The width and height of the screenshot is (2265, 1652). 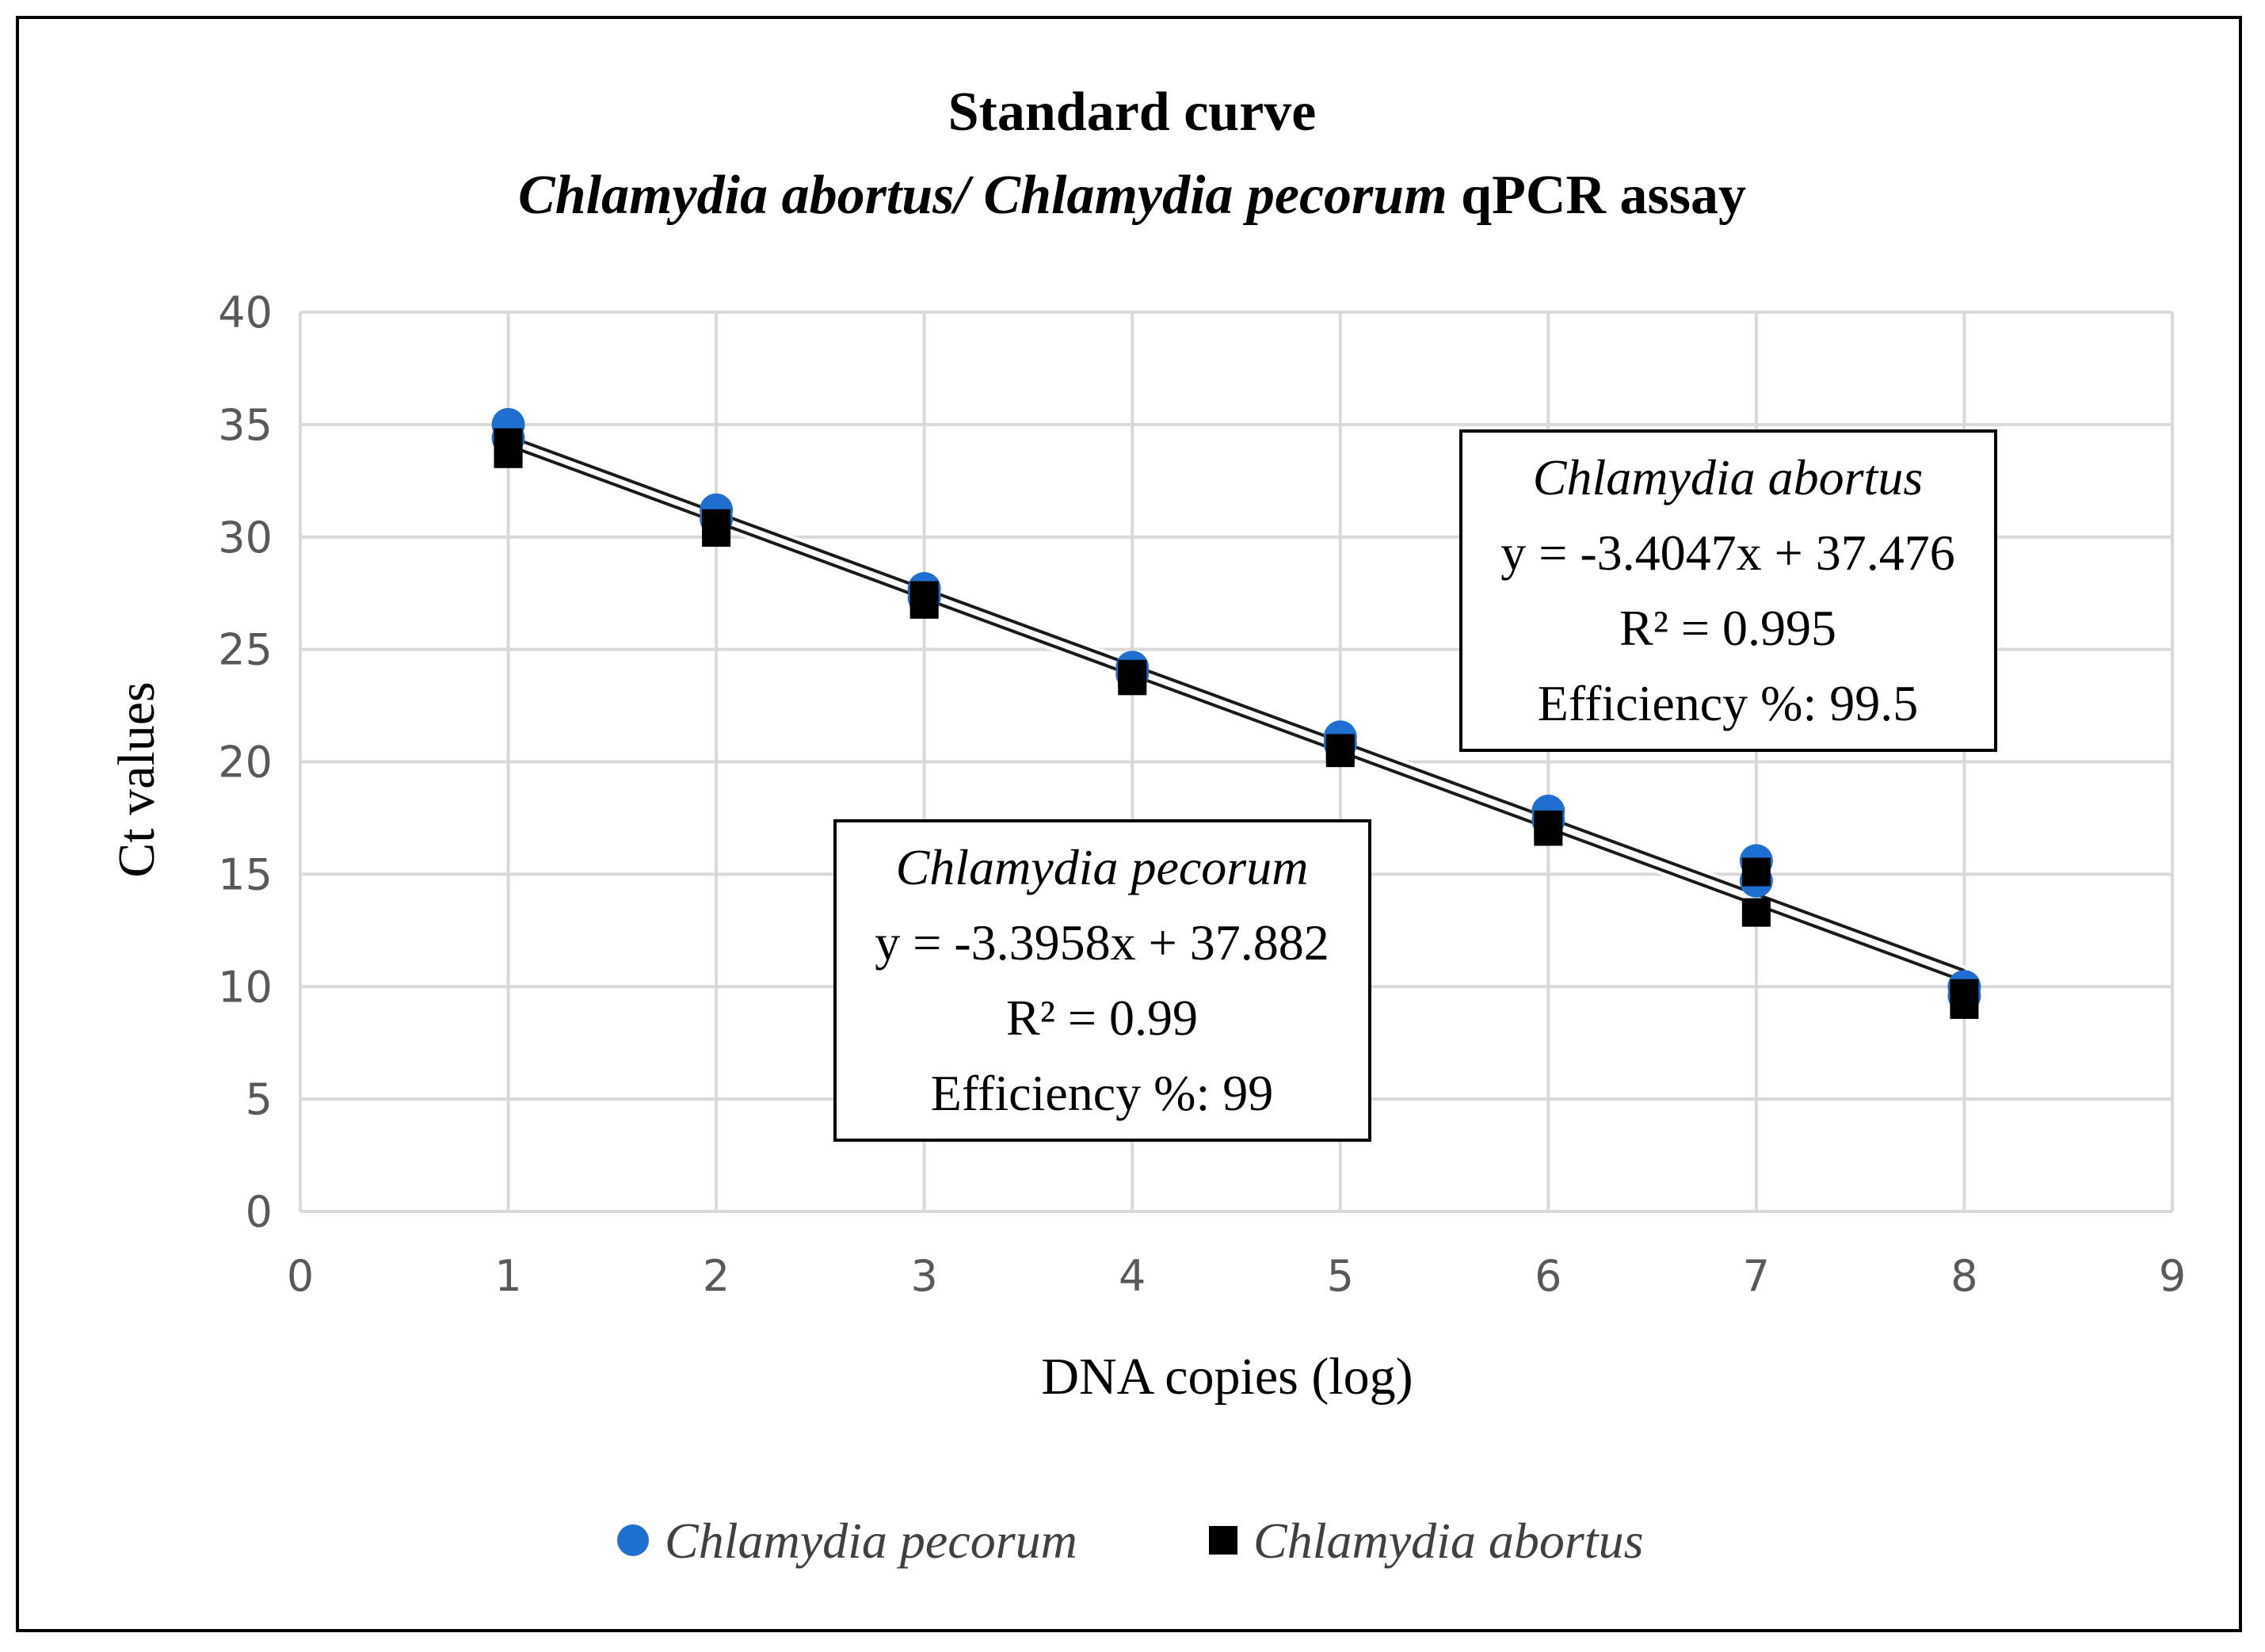 I want to click on y-tick-label-5: 25, so click(x=245, y=650).